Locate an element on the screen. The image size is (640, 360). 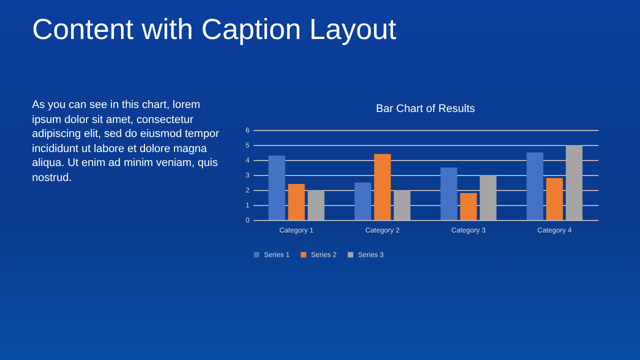
text: Content with Caption Layout is located at coordinates (214, 30).